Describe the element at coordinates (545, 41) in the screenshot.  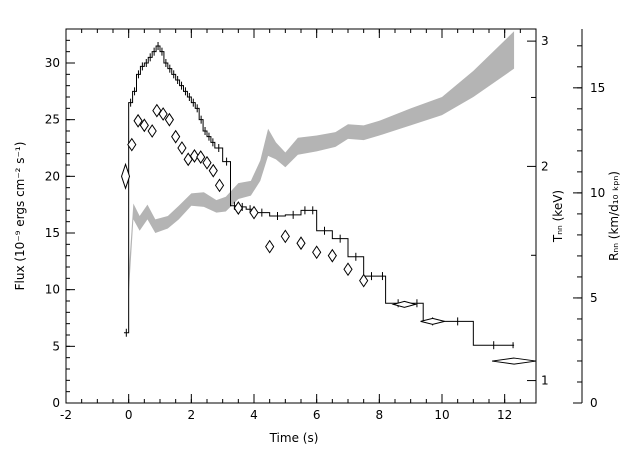
I see `mid-tick-label: 3` at that location.